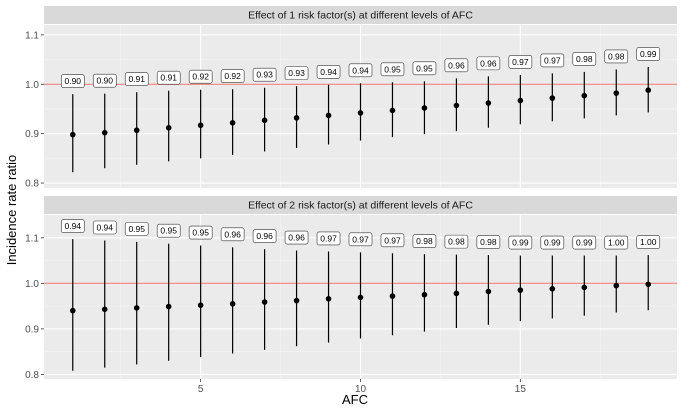 Image resolution: width=683 pixels, height=409 pixels. I want to click on data-label: 0.96, so click(296, 238).